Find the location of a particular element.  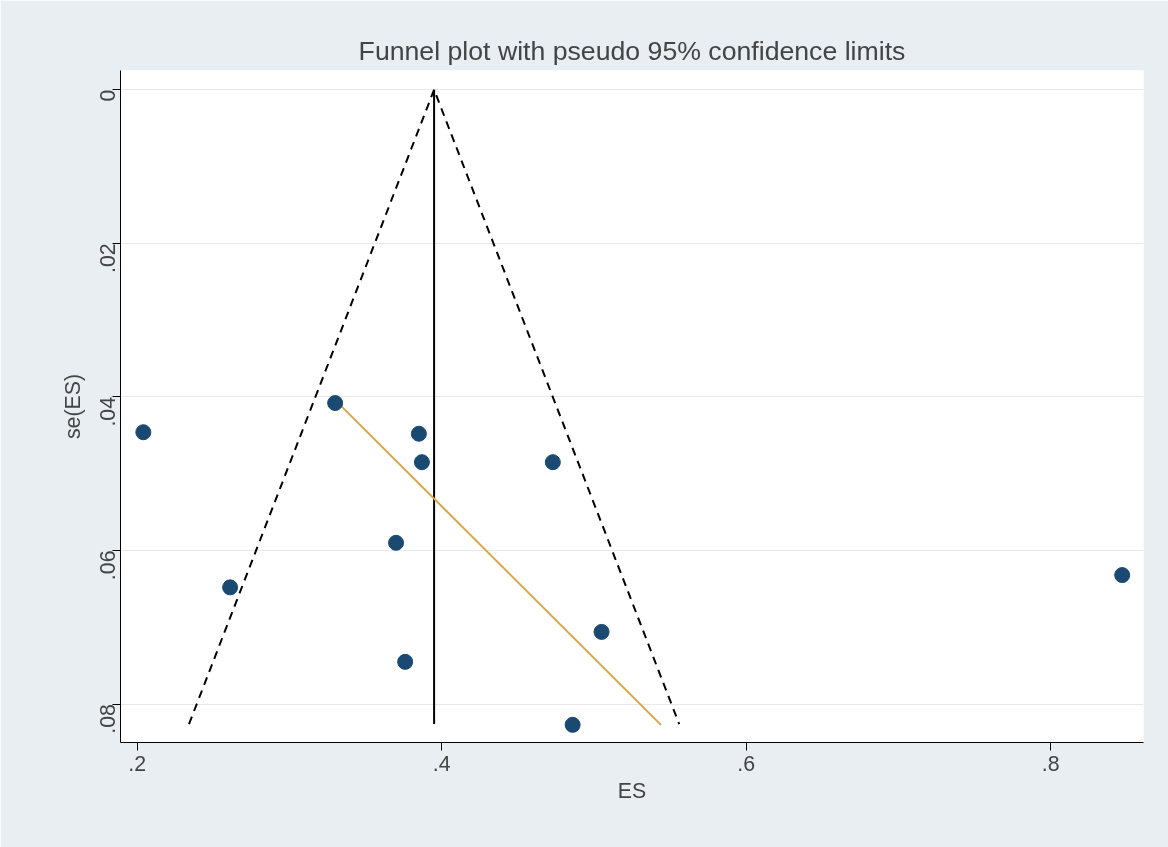

x-tick-label: .8 is located at coordinates (1050, 763).